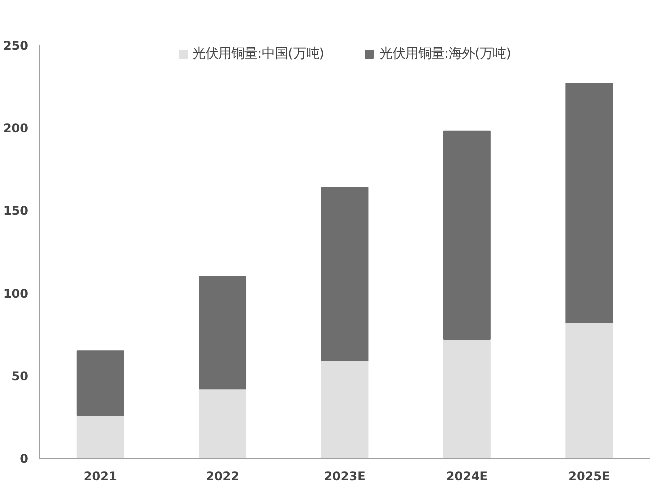 Image resolution: width=655 pixels, height=486 pixels. Describe the element at coordinates (16, 129) in the screenshot. I see `y-tick-label: 200` at that location.